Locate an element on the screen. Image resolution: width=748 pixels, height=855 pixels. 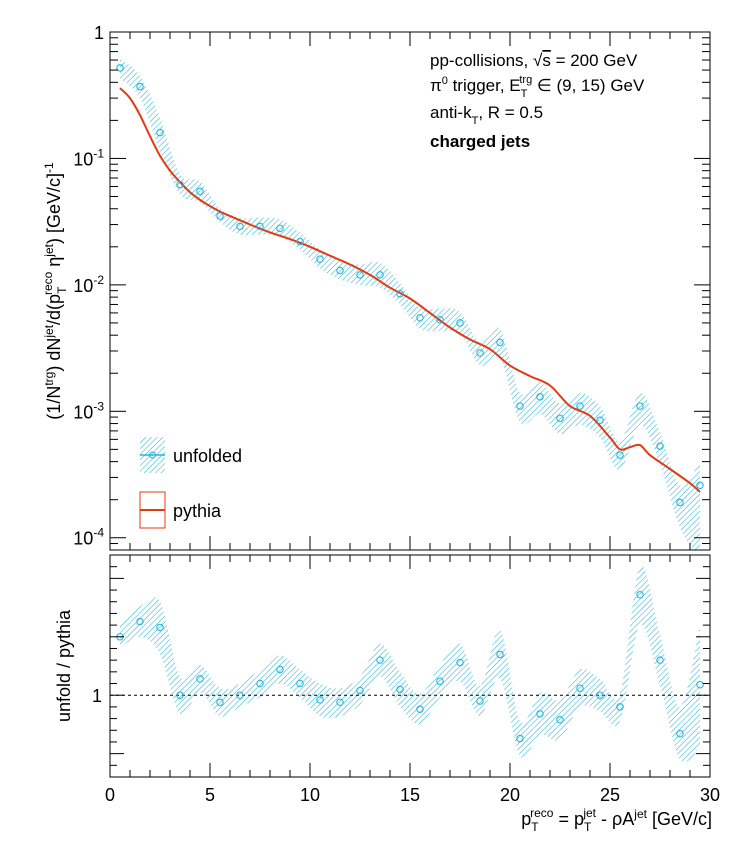
bottom-markers is located at coordinates (410, 666).